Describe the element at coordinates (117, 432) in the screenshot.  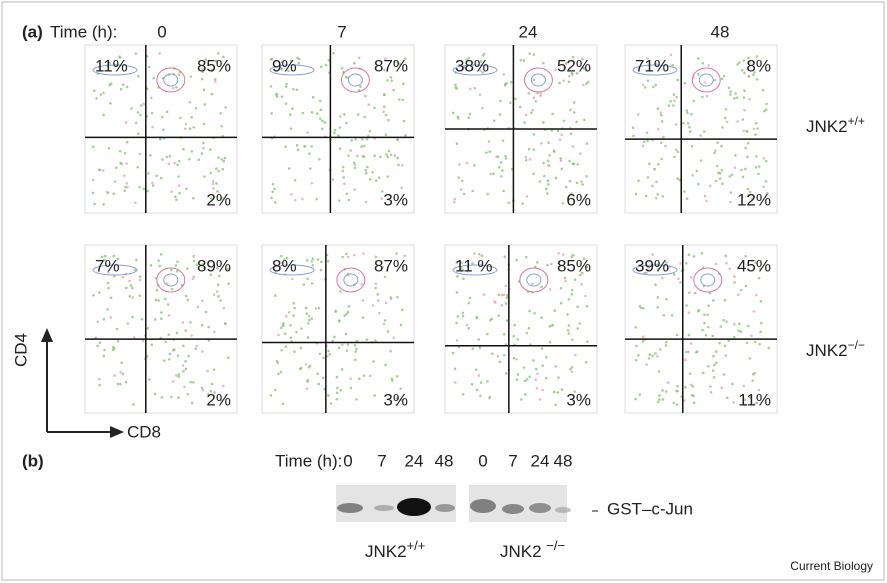
I see `arrow-head` at that location.